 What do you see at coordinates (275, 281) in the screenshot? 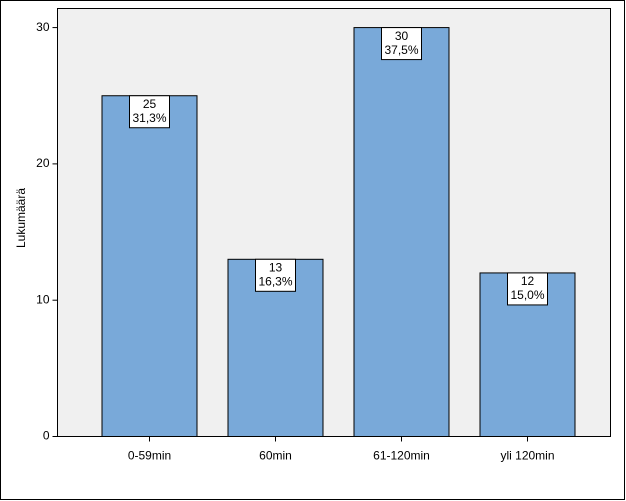
I see `percent-label: 16,3%` at bounding box center [275, 281].